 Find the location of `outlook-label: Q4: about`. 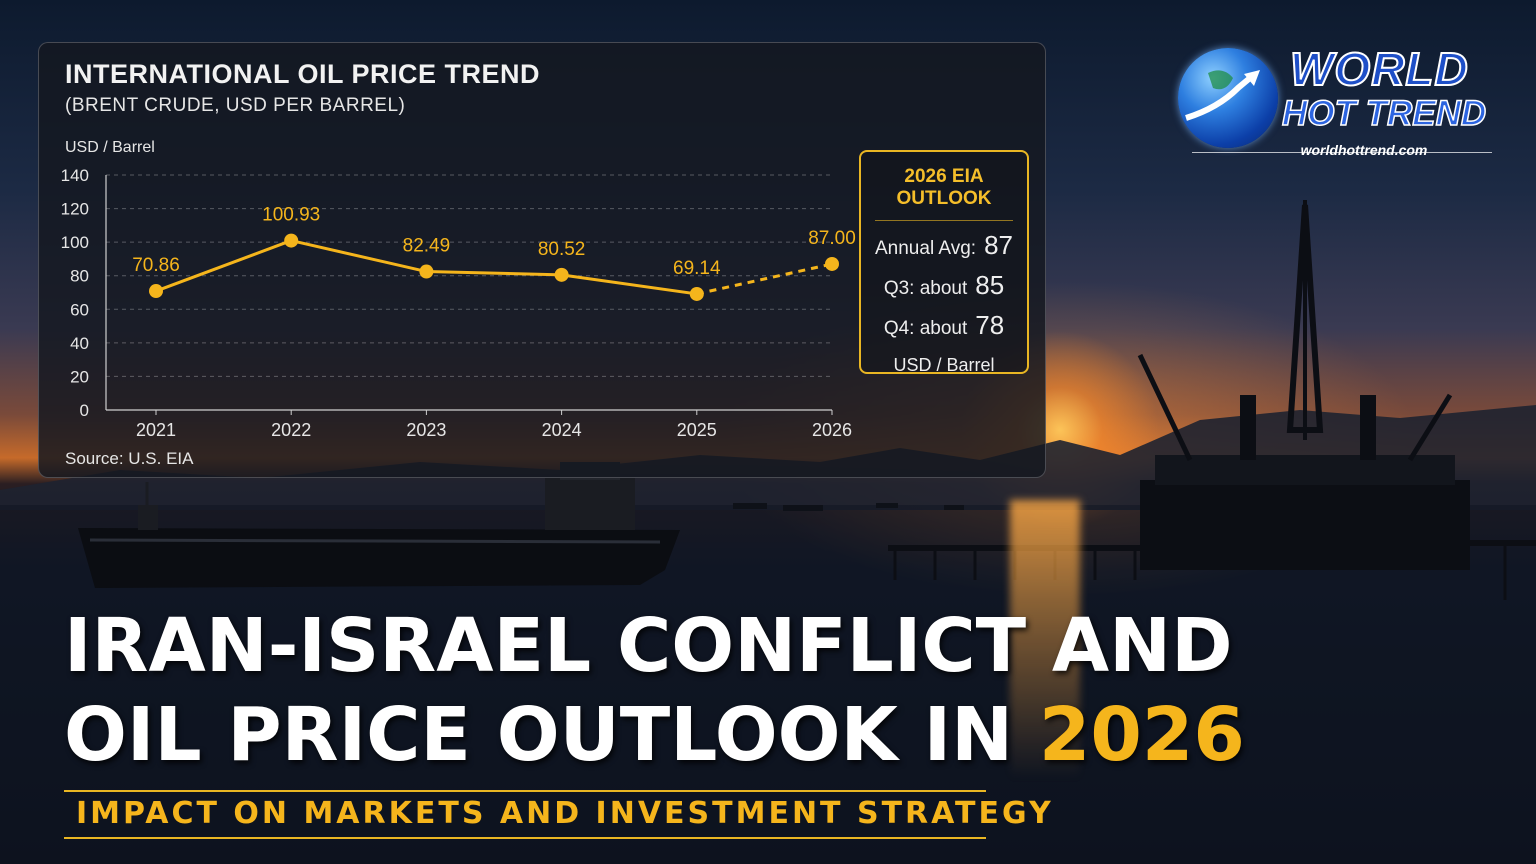

outlook-label: Q4: about is located at coordinates (925, 328).